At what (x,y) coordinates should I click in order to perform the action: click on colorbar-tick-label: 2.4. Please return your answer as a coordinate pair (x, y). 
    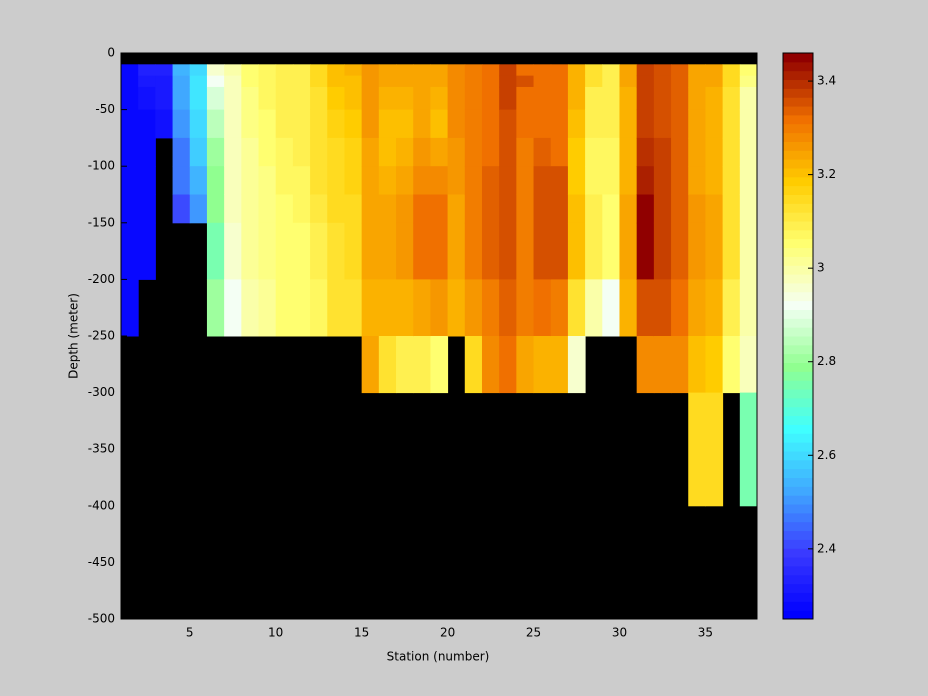
    Looking at the image, I should click on (826, 548).